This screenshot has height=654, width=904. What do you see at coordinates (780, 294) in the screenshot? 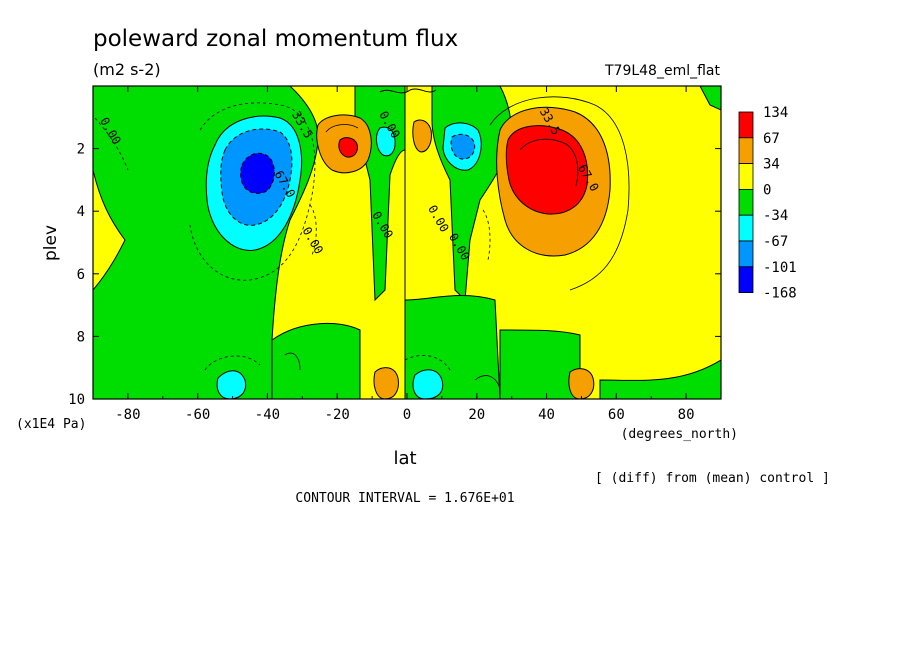
I see `colorbar-label: -168` at bounding box center [780, 294].